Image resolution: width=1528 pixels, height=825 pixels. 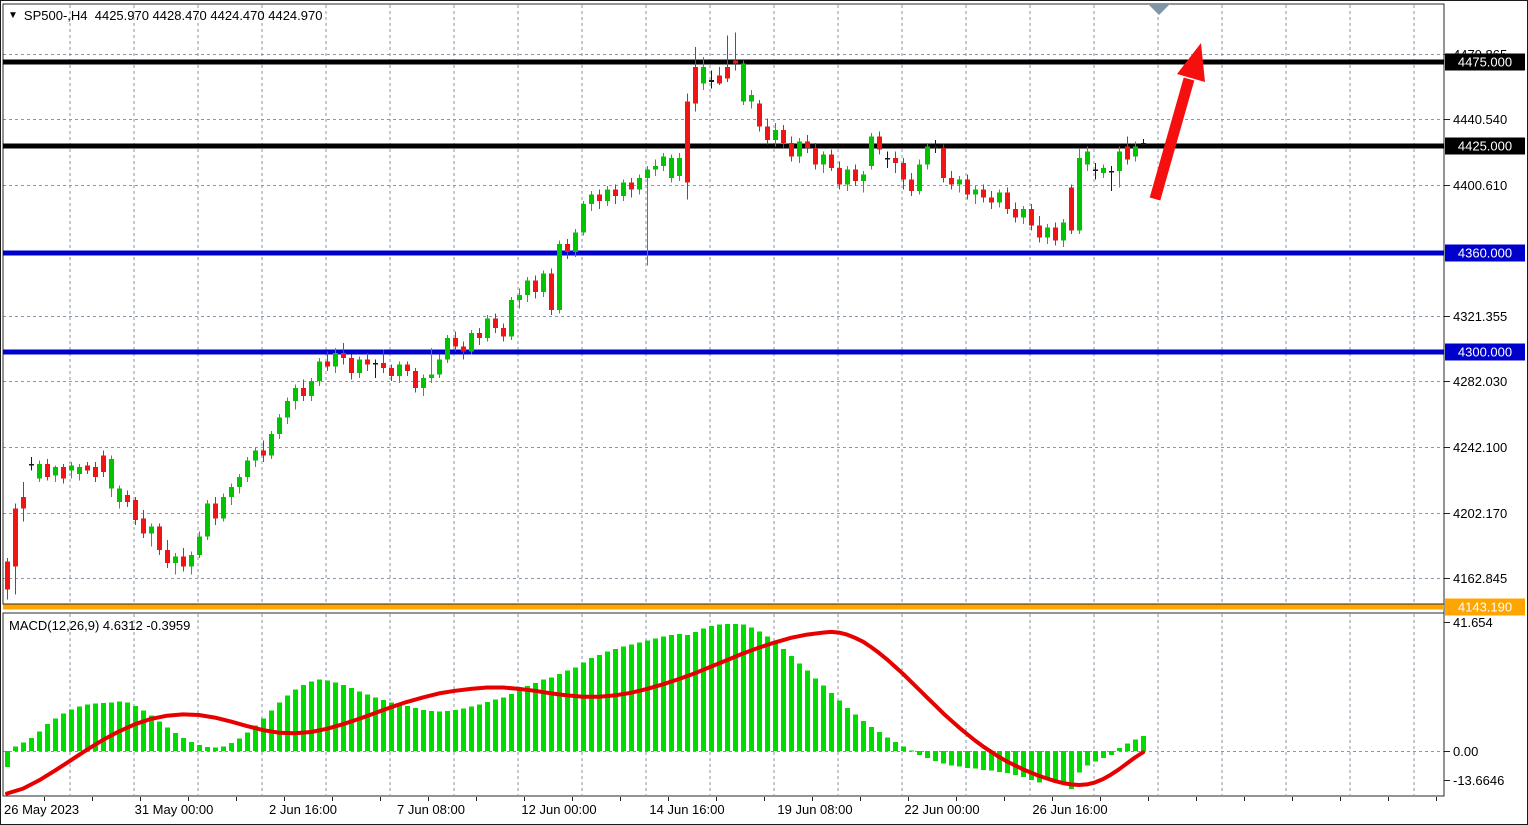 What do you see at coordinates (1485, 146) in the screenshot?
I see `price-level-badge: 4425.000` at bounding box center [1485, 146].